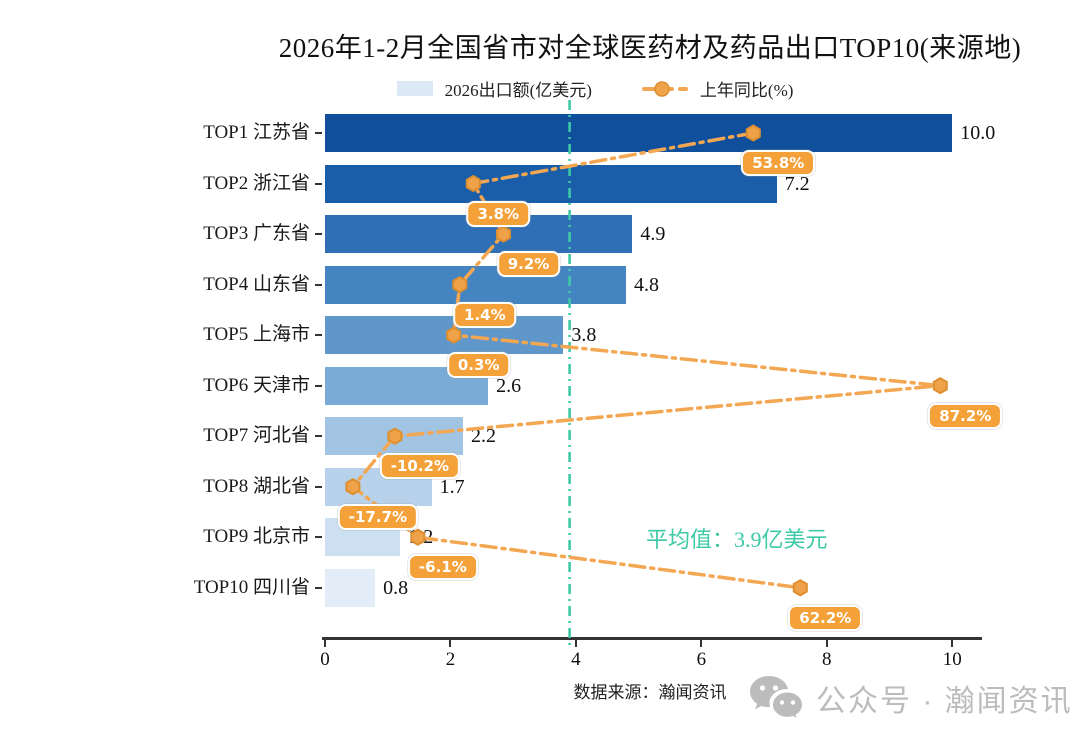 The height and width of the screenshot is (743, 1080). I want to click on x-tick-label: 8, so click(827, 659).